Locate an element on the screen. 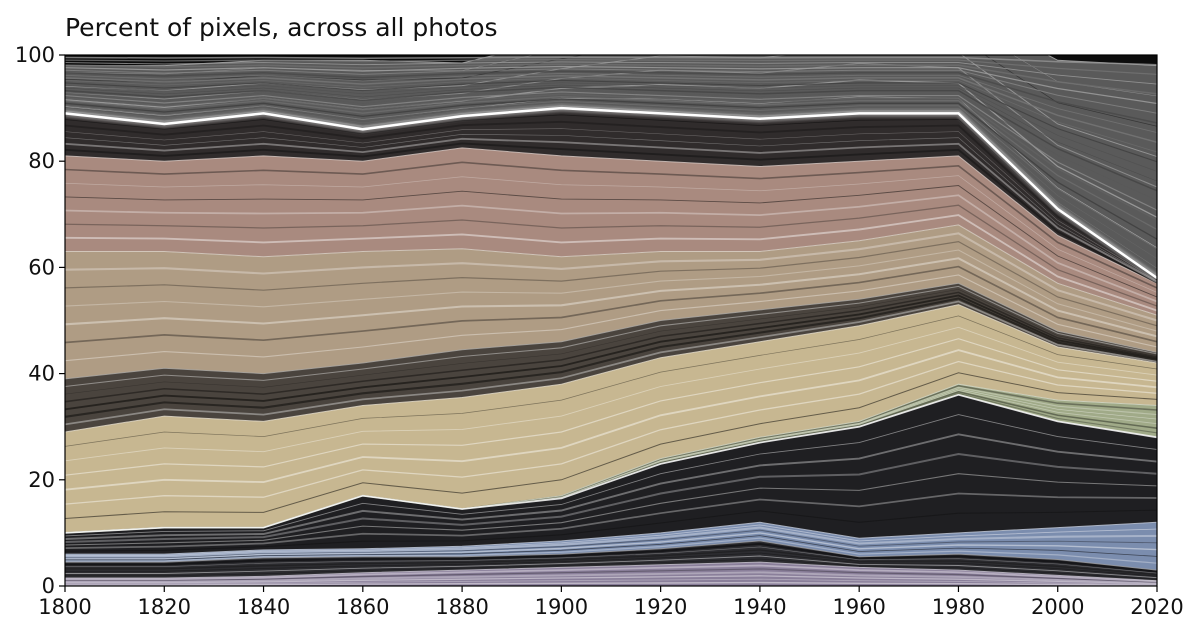 This screenshot has height=632, width=1200. x-tick-label: 1940 is located at coordinates (759, 607).